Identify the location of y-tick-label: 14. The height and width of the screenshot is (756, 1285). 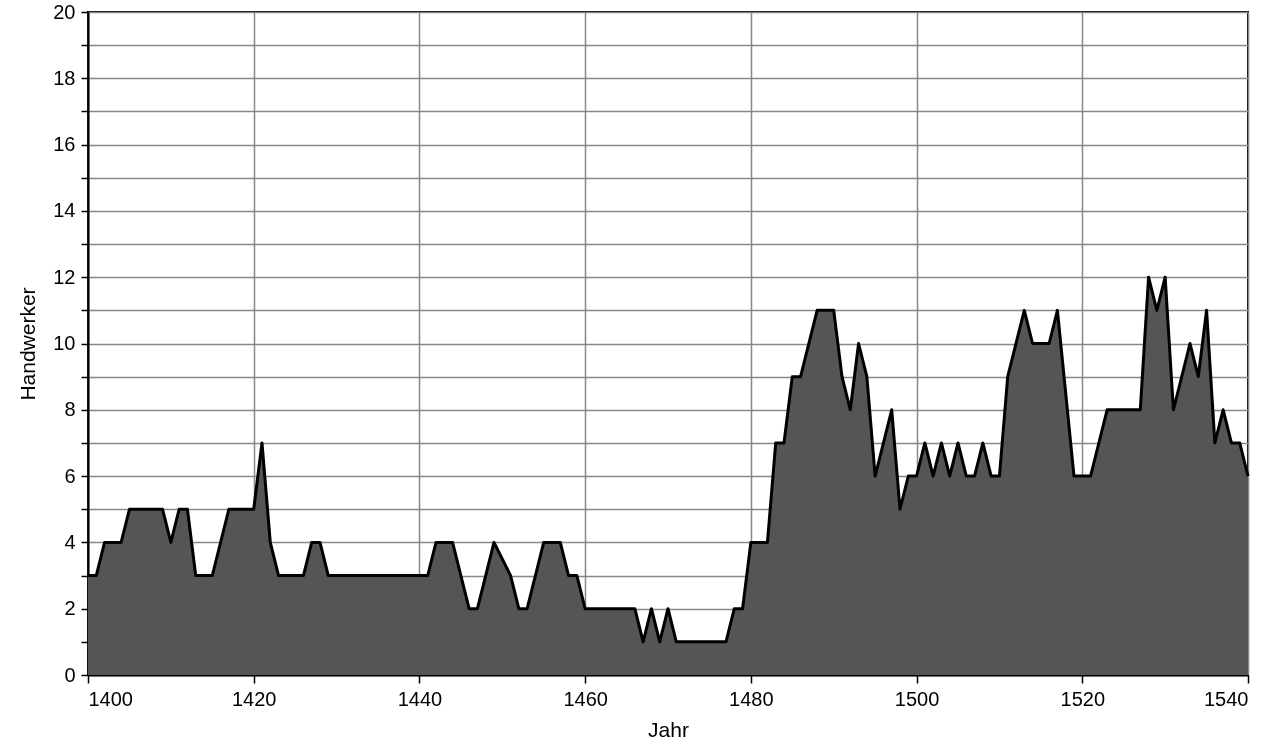
(64, 210).